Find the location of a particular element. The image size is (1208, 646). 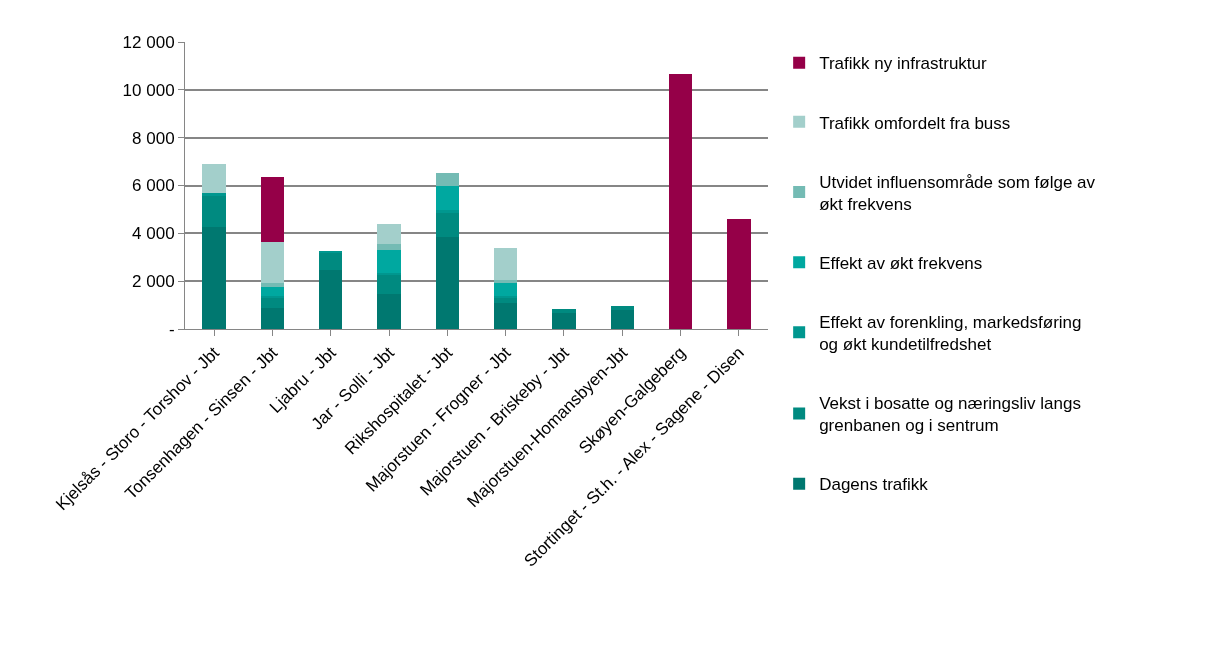

legend-label: Dagens trafikk is located at coordinates (874, 485).